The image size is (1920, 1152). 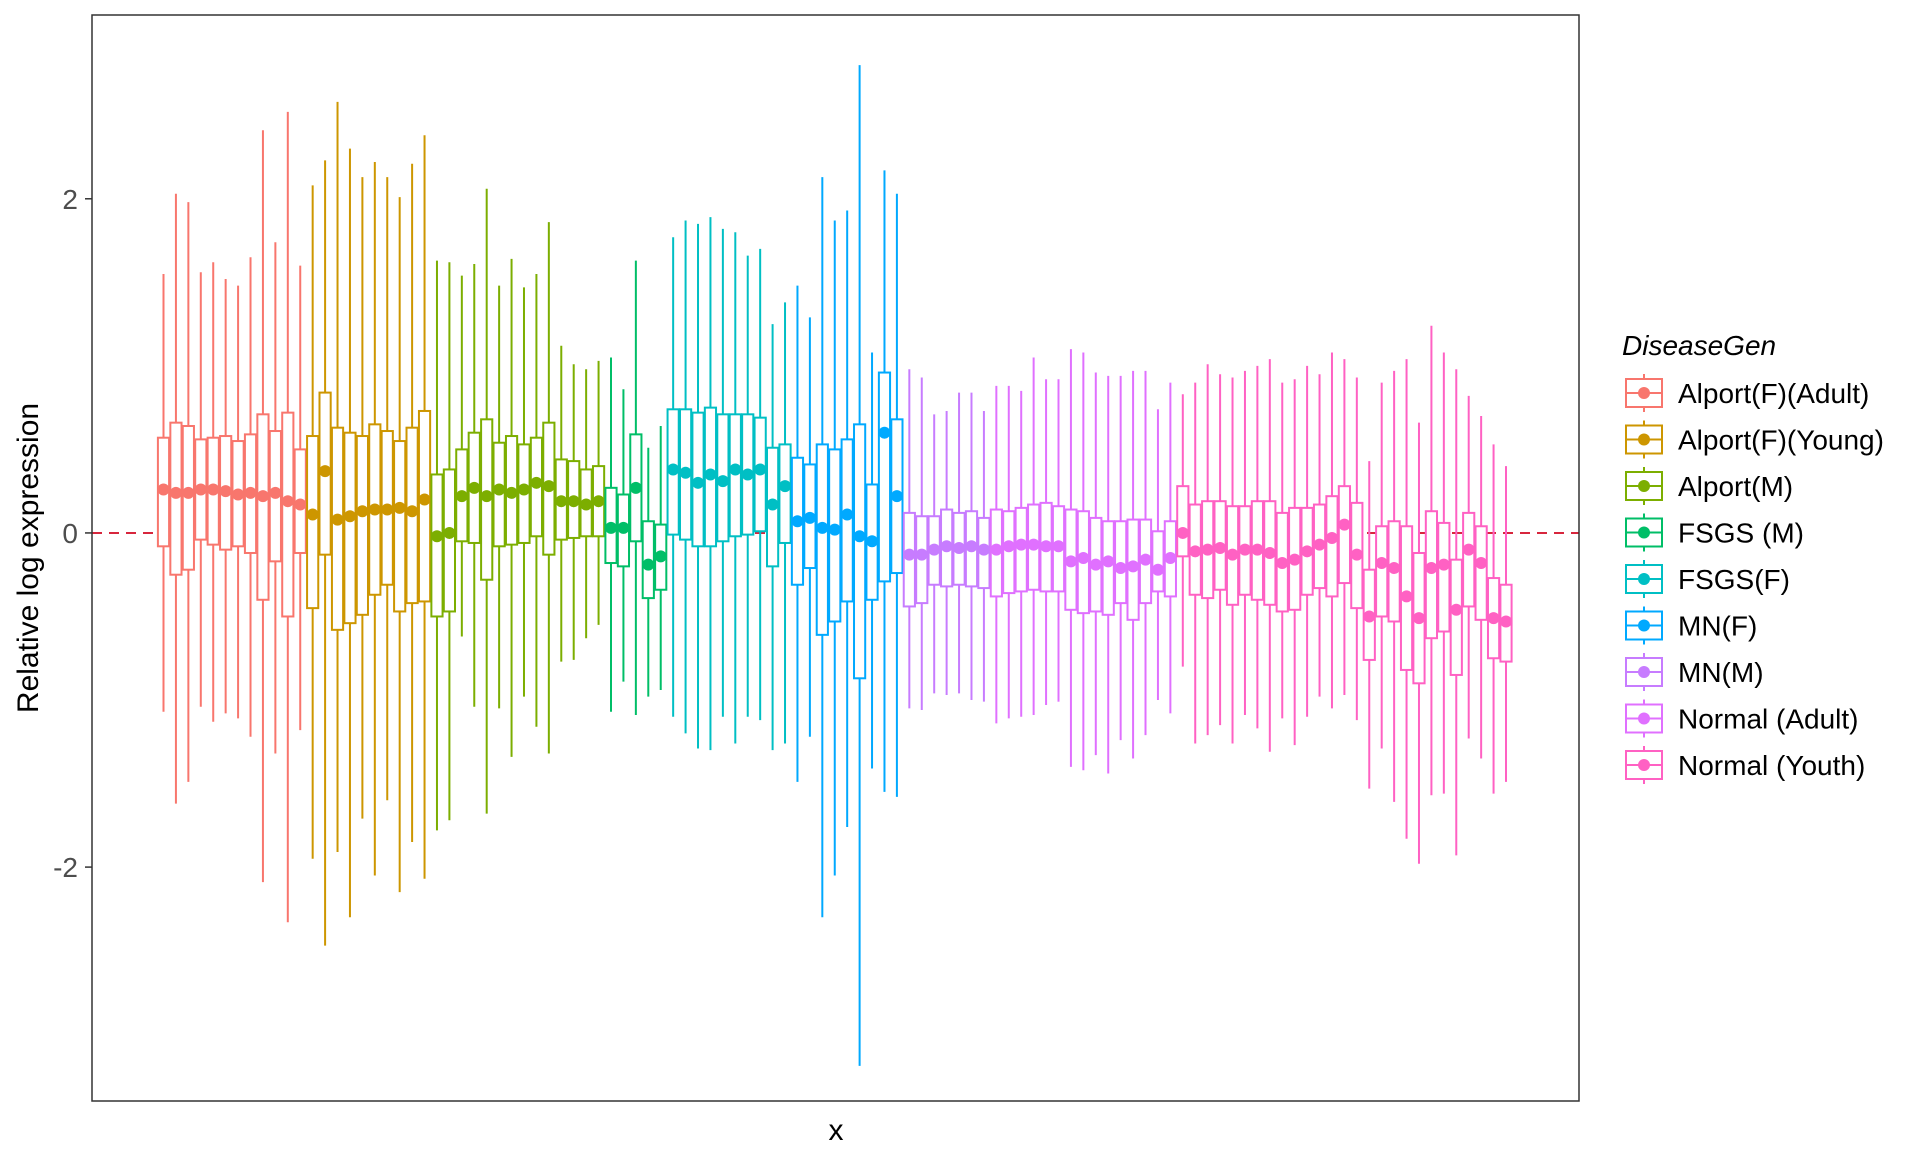 I want to click on x-axis-title: x, so click(x=836, y=1130).